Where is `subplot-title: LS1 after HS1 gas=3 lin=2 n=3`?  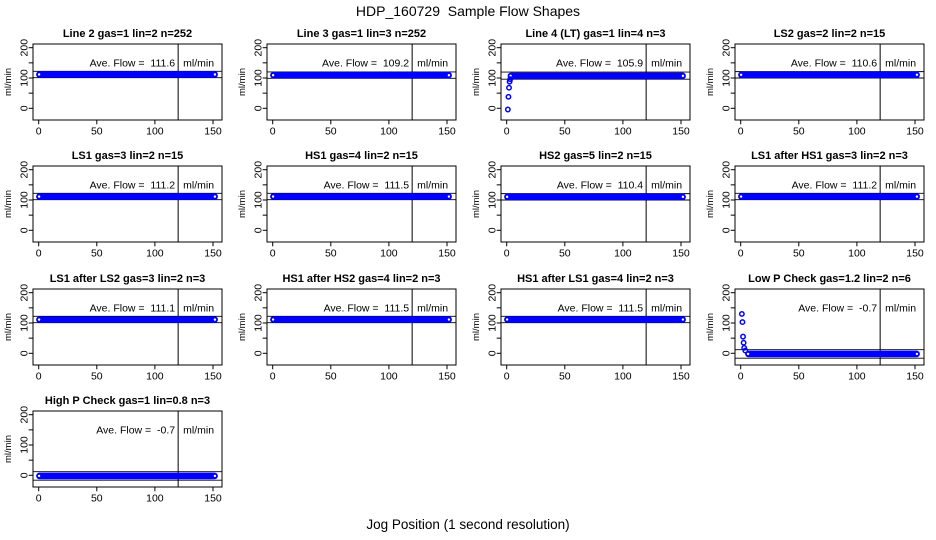
subplot-title: LS1 after HS1 gas=3 lin=2 n=3 is located at coordinates (829, 156).